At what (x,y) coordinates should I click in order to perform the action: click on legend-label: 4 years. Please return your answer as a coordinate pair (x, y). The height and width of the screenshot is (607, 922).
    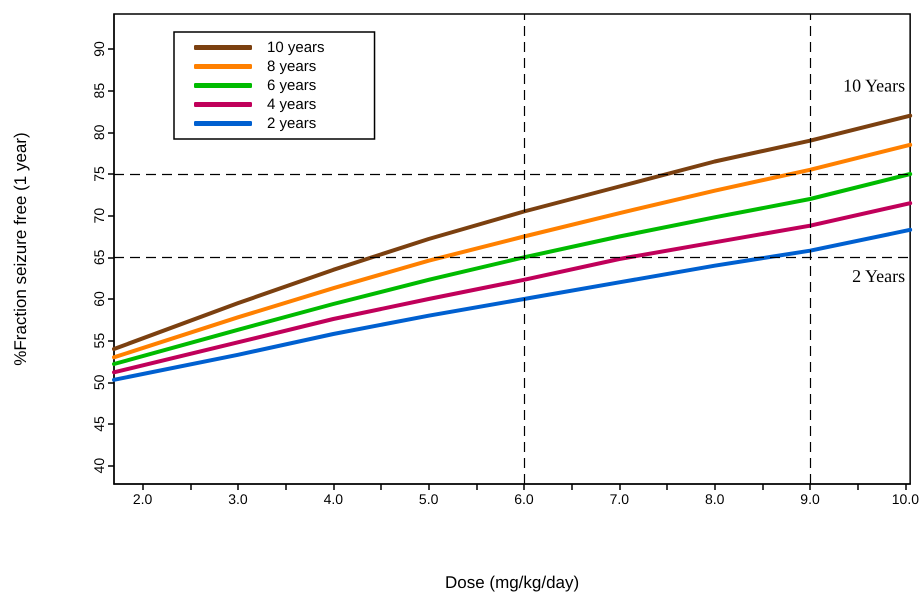
    Looking at the image, I should click on (291, 104).